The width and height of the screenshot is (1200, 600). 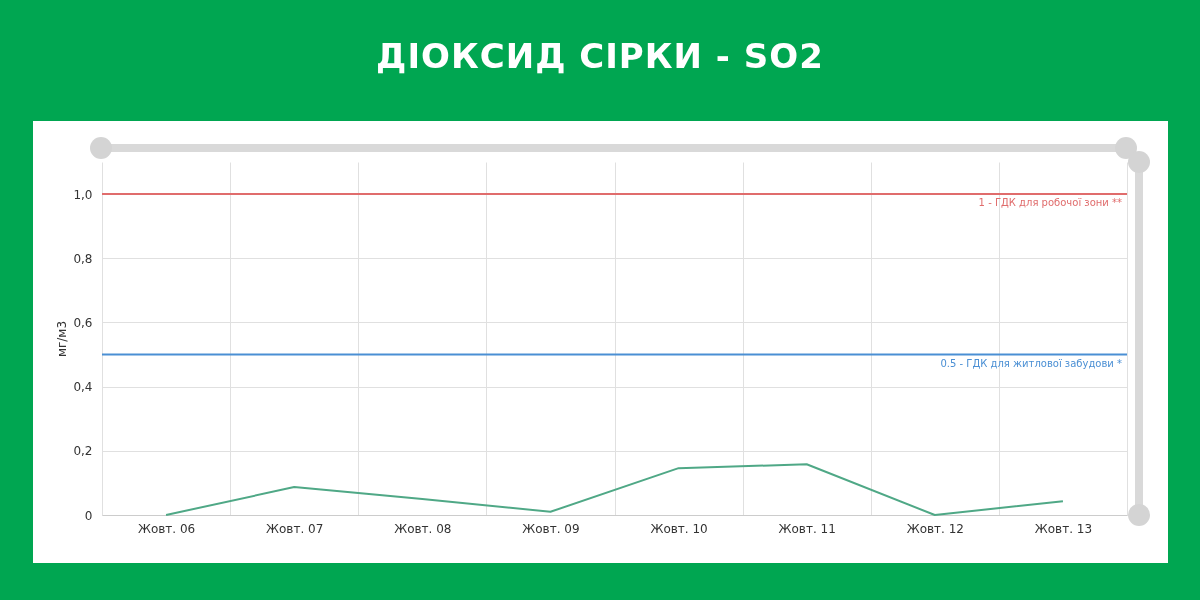 I want to click on y-axis-title: мг/м3, so click(x=62, y=339).